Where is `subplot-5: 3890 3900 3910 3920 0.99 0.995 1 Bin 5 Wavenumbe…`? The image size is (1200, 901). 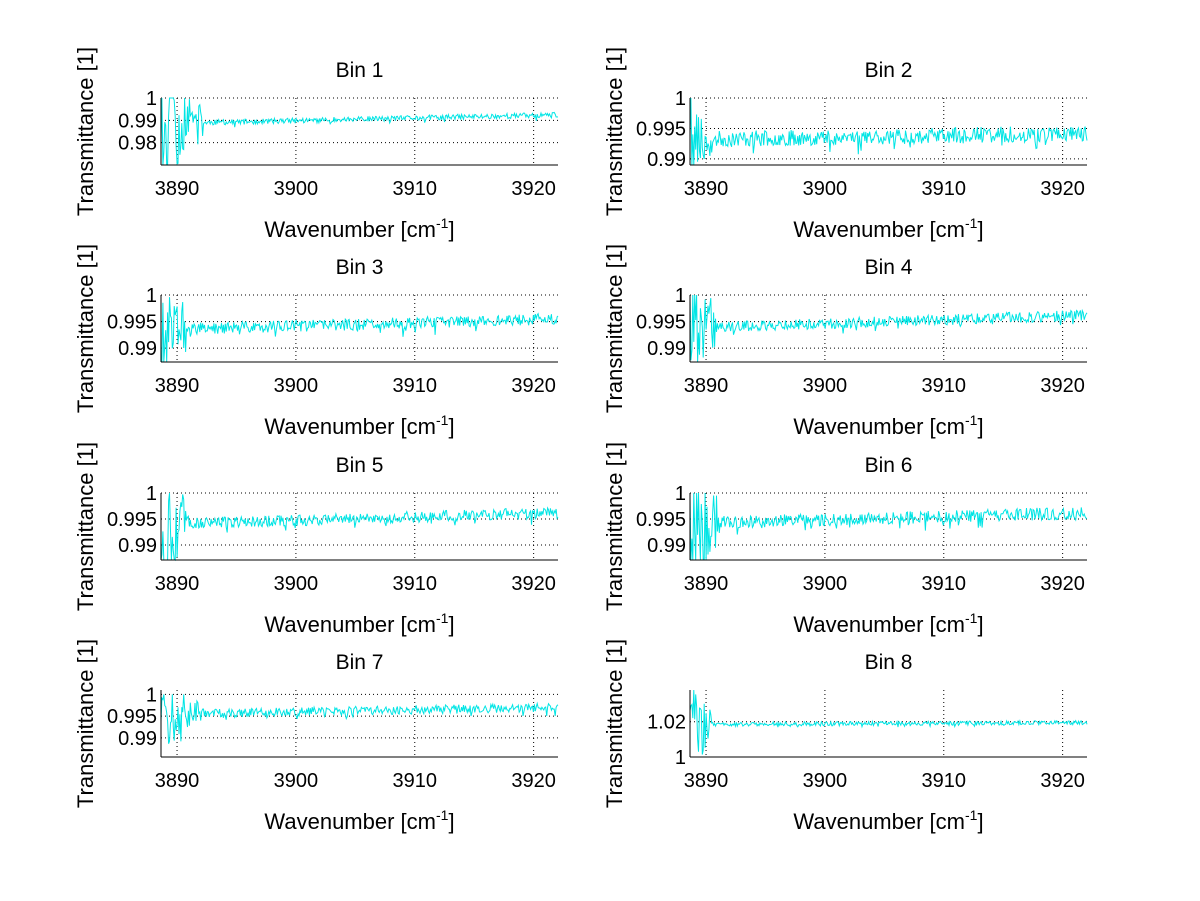
subplot-5: 3890 3900 3910 3920 0.99 0.995 1 Bin 5 Wavenumbe… is located at coordinates (316, 539).